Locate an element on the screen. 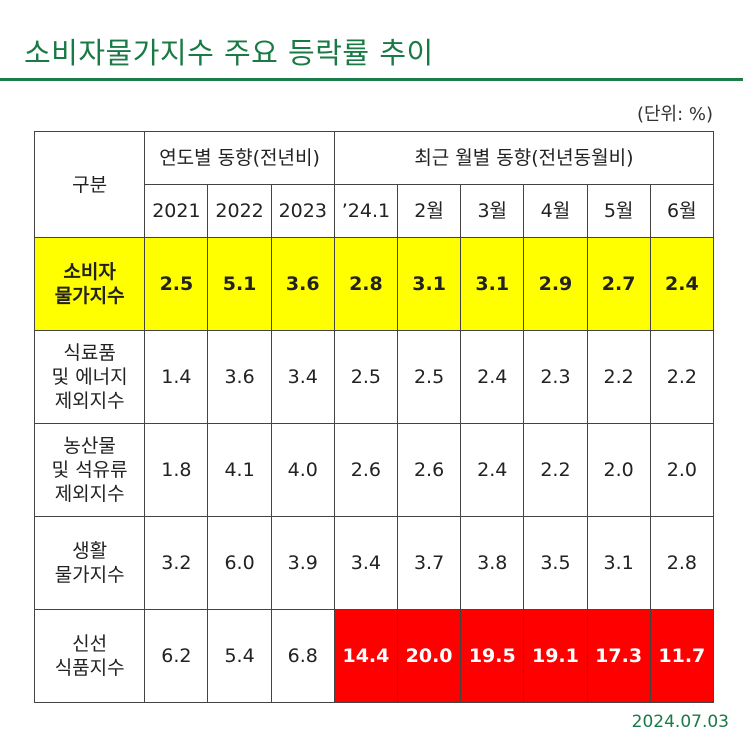 The image size is (743, 743). column-header: 2월 is located at coordinates (429, 211).